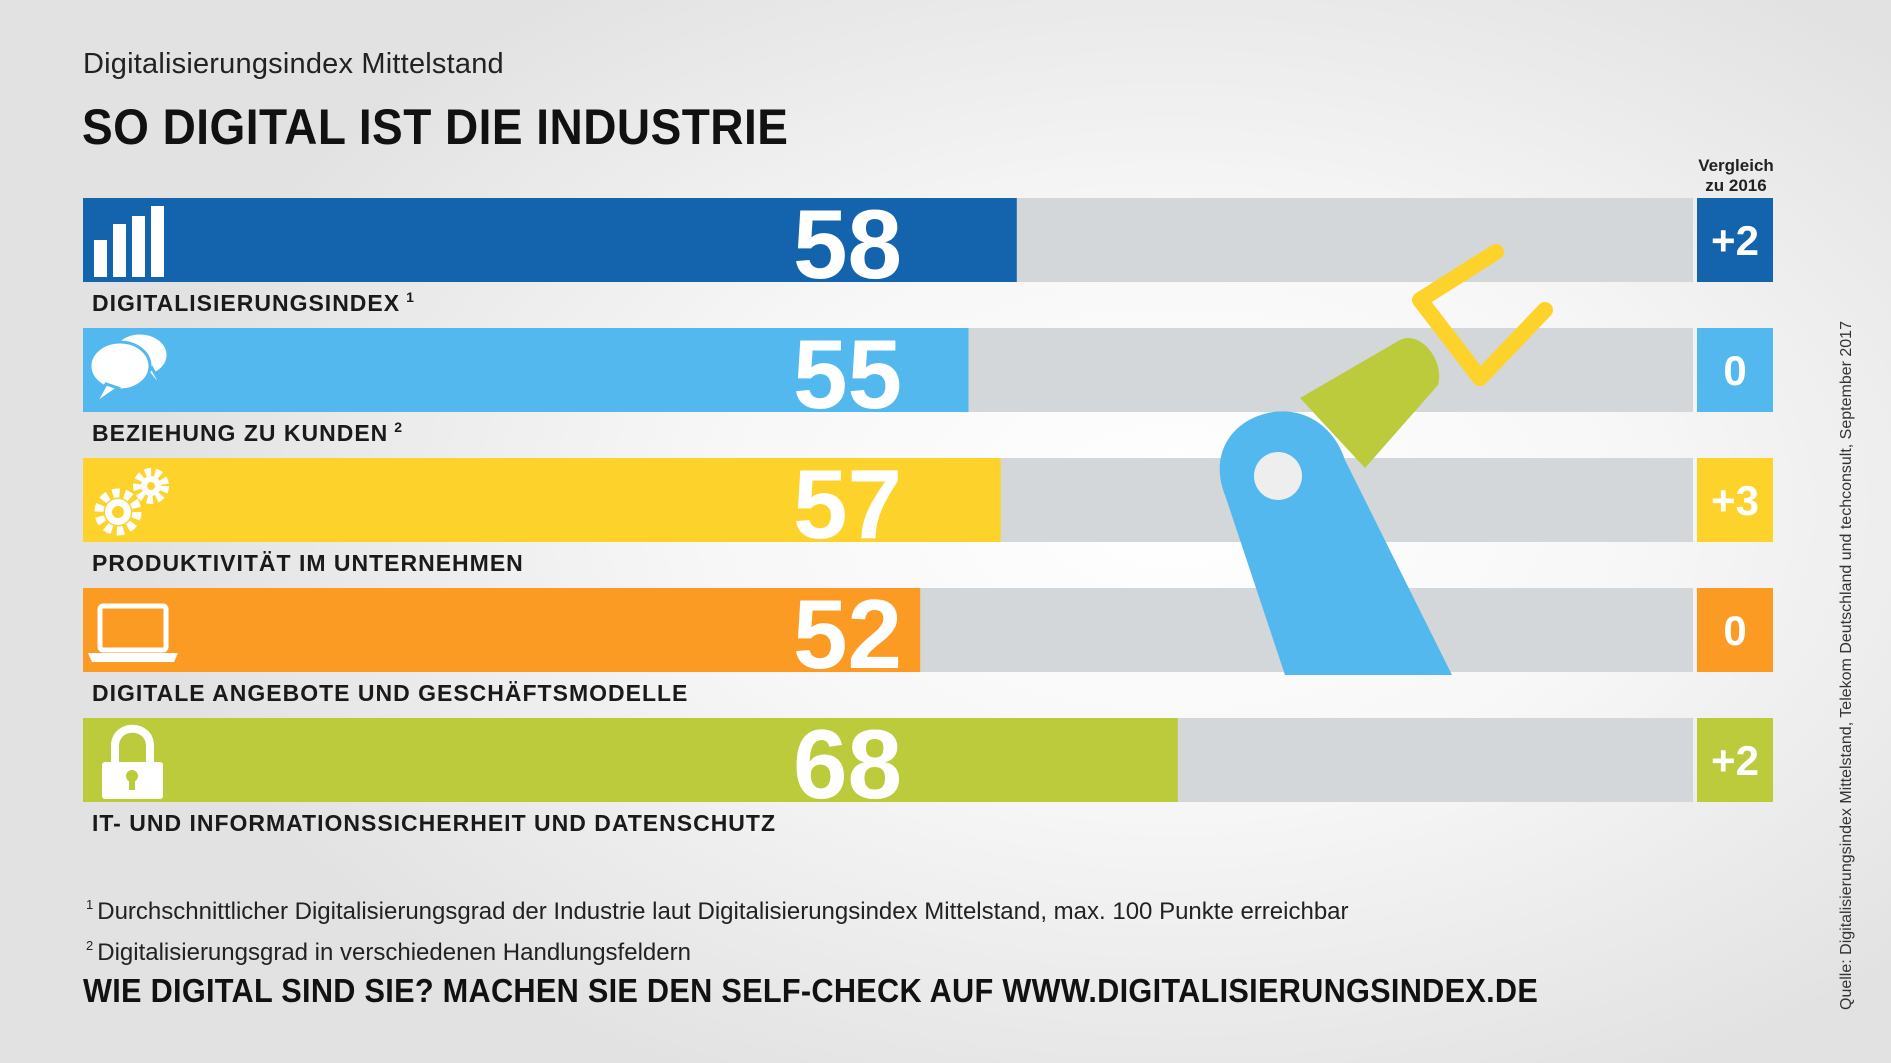 The width and height of the screenshot is (1891, 1063). I want to click on category-label: PRODUKTIVITÄT IM UNTERNEHMEN, so click(308, 563).